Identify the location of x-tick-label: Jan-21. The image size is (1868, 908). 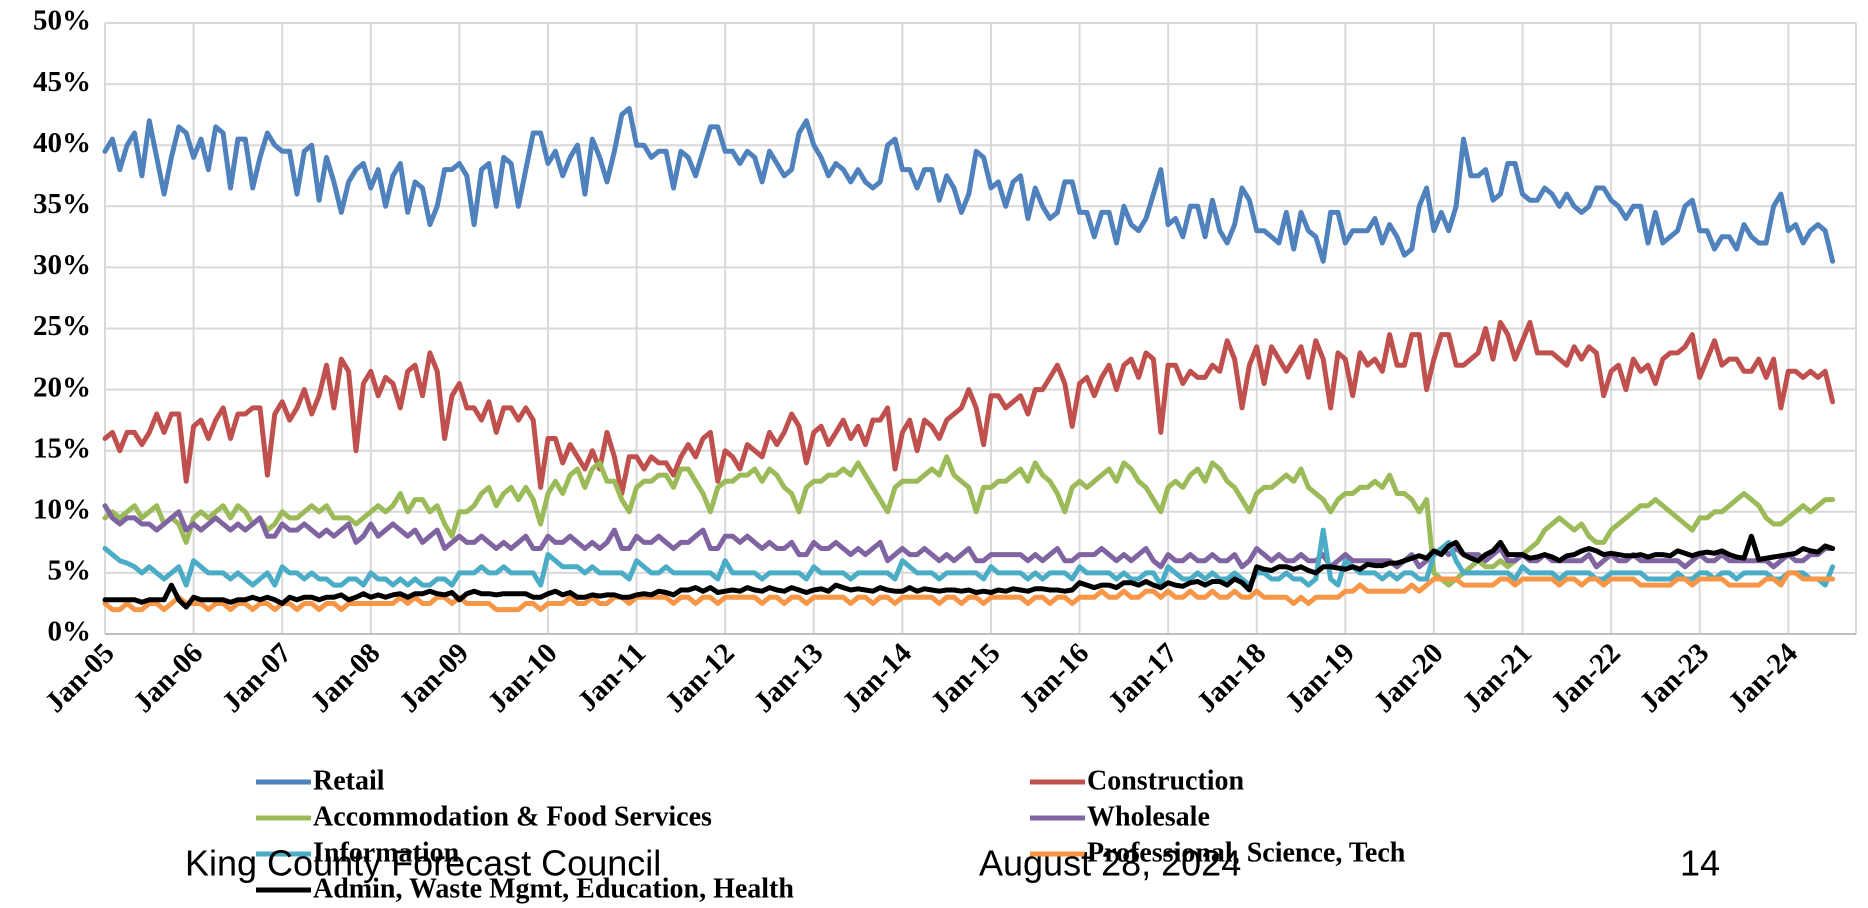
(1497, 678).